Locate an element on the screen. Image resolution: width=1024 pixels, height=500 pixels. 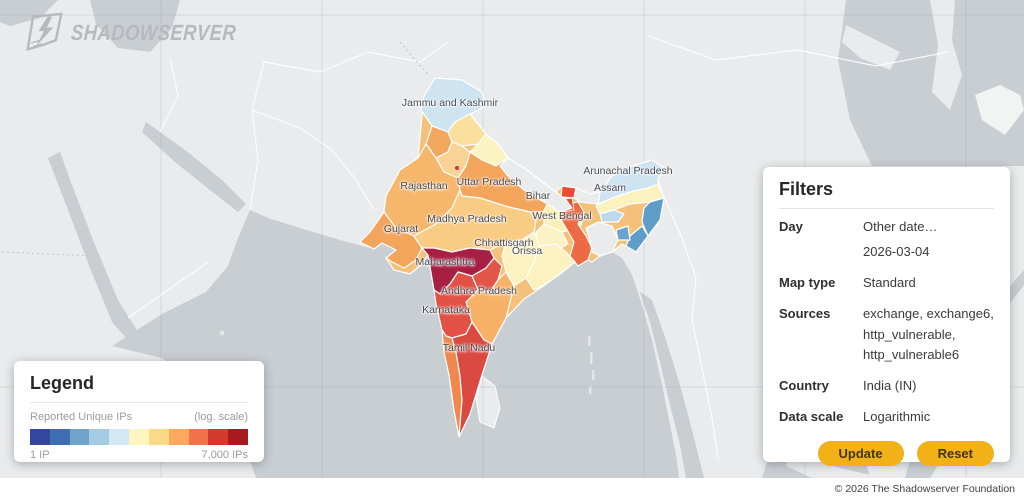
legend-metric-label: Reported Unique IPs is located at coordinates (81, 417).